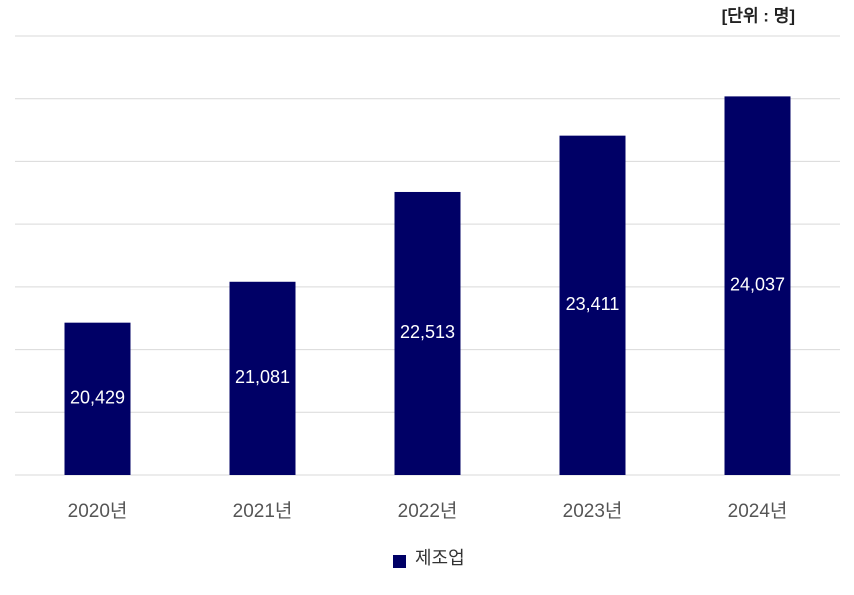 This screenshot has height=595, width=854. I want to click on value-label: 21,081, so click(262, 377).